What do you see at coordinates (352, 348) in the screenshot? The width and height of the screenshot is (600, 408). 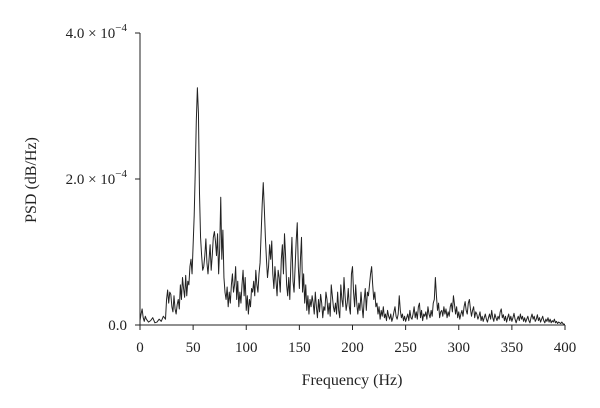 I see `x-tick-label: 200` at bounding box center [352, 348].